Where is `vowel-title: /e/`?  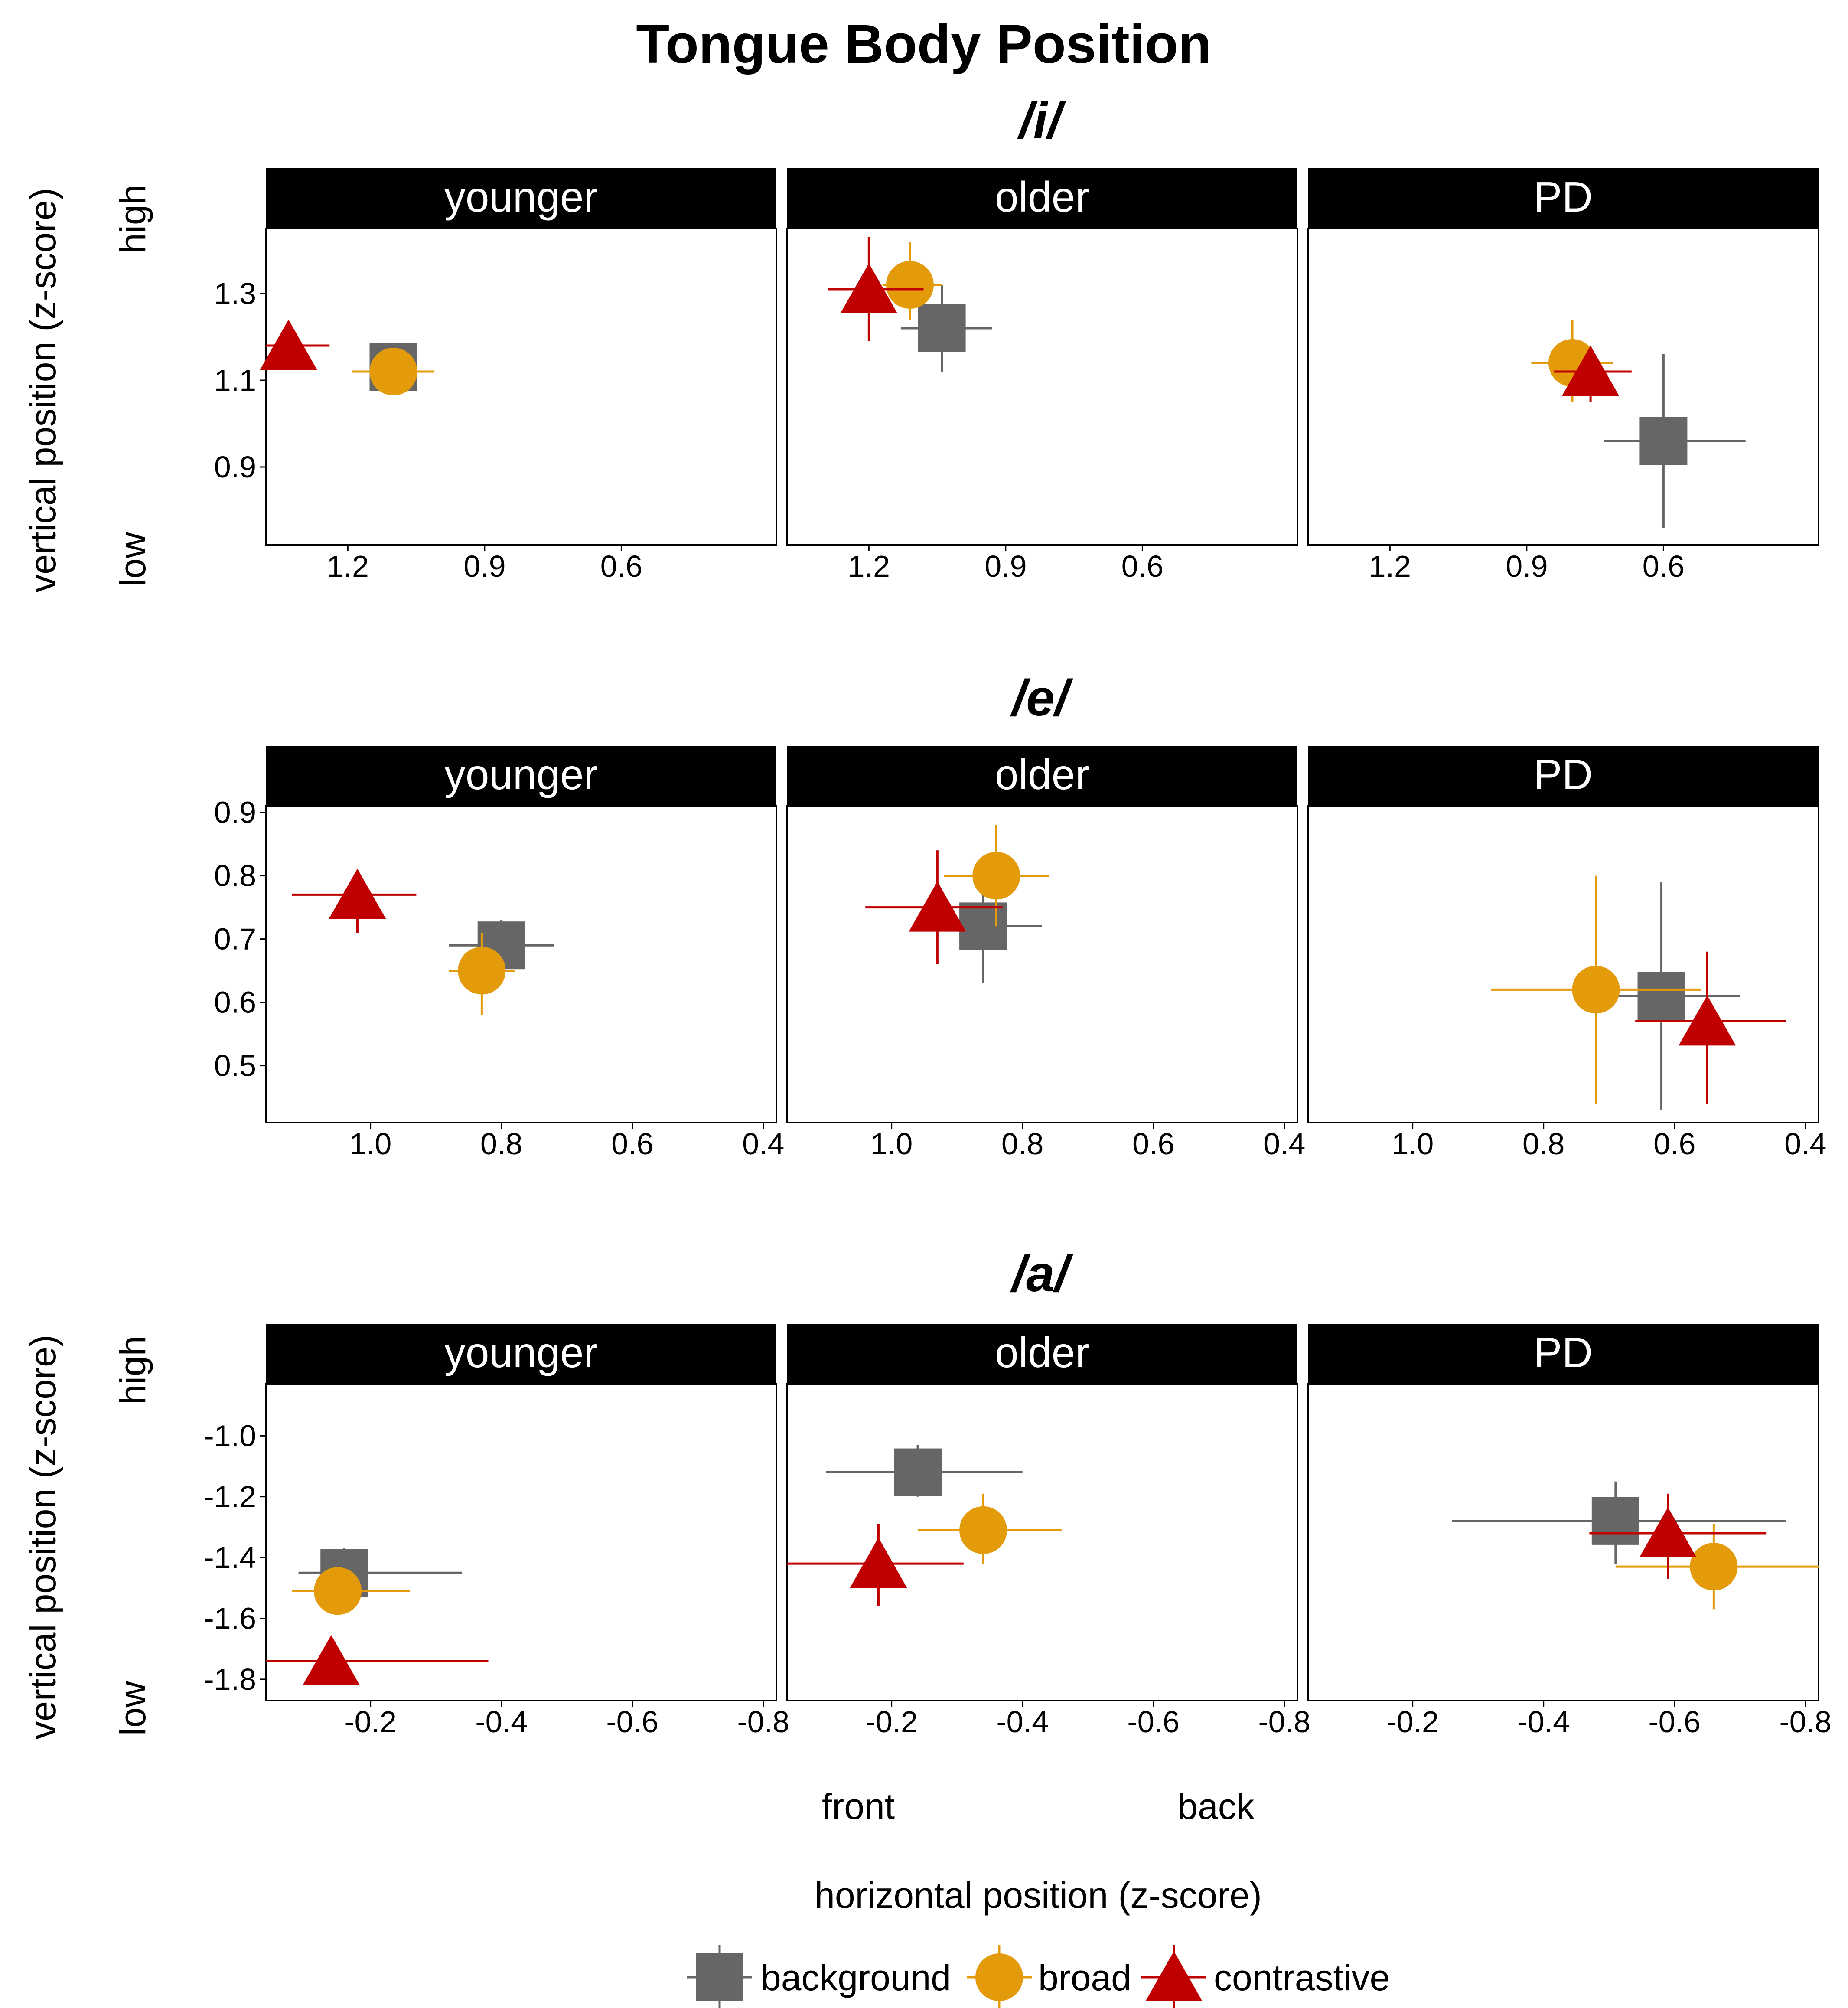 vowel-title: /e/ is located at coordinates (1041, 698).